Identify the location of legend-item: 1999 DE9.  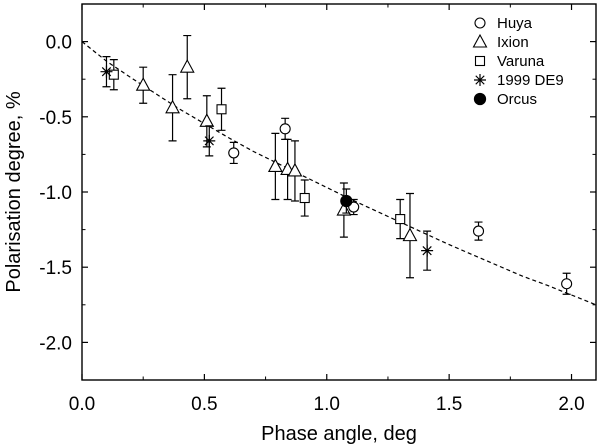
(519, 80).